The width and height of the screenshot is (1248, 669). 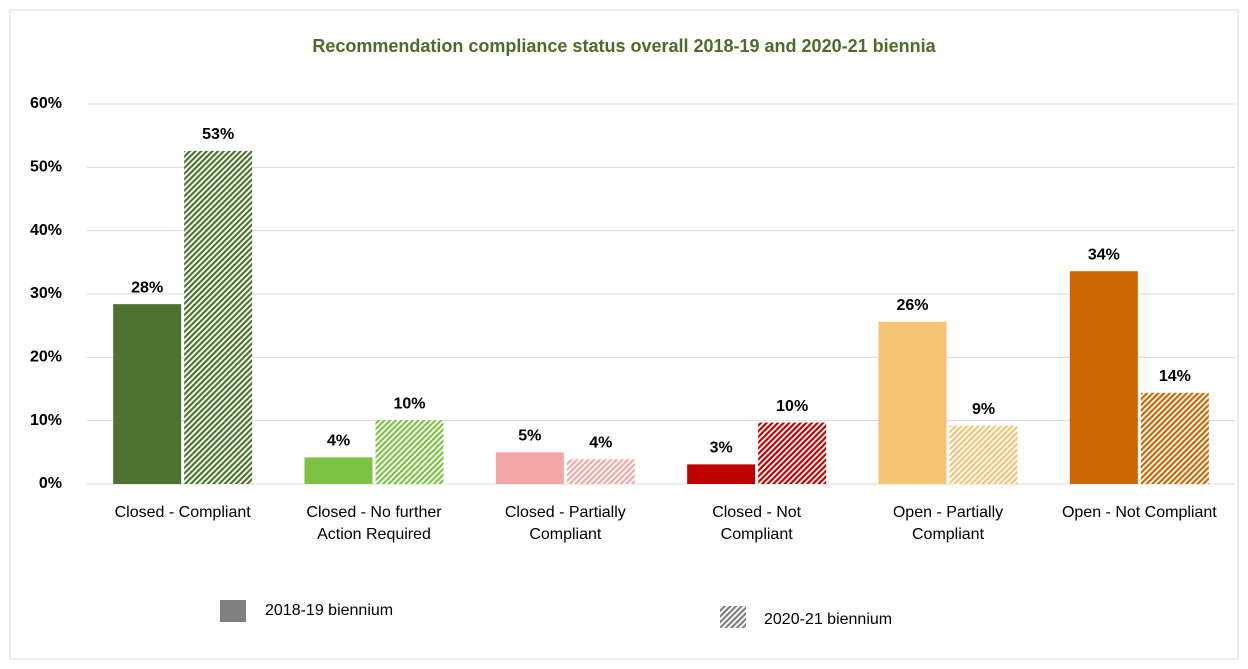 I want to click on y-tick-label: 10%, so click(x=46, y=420).